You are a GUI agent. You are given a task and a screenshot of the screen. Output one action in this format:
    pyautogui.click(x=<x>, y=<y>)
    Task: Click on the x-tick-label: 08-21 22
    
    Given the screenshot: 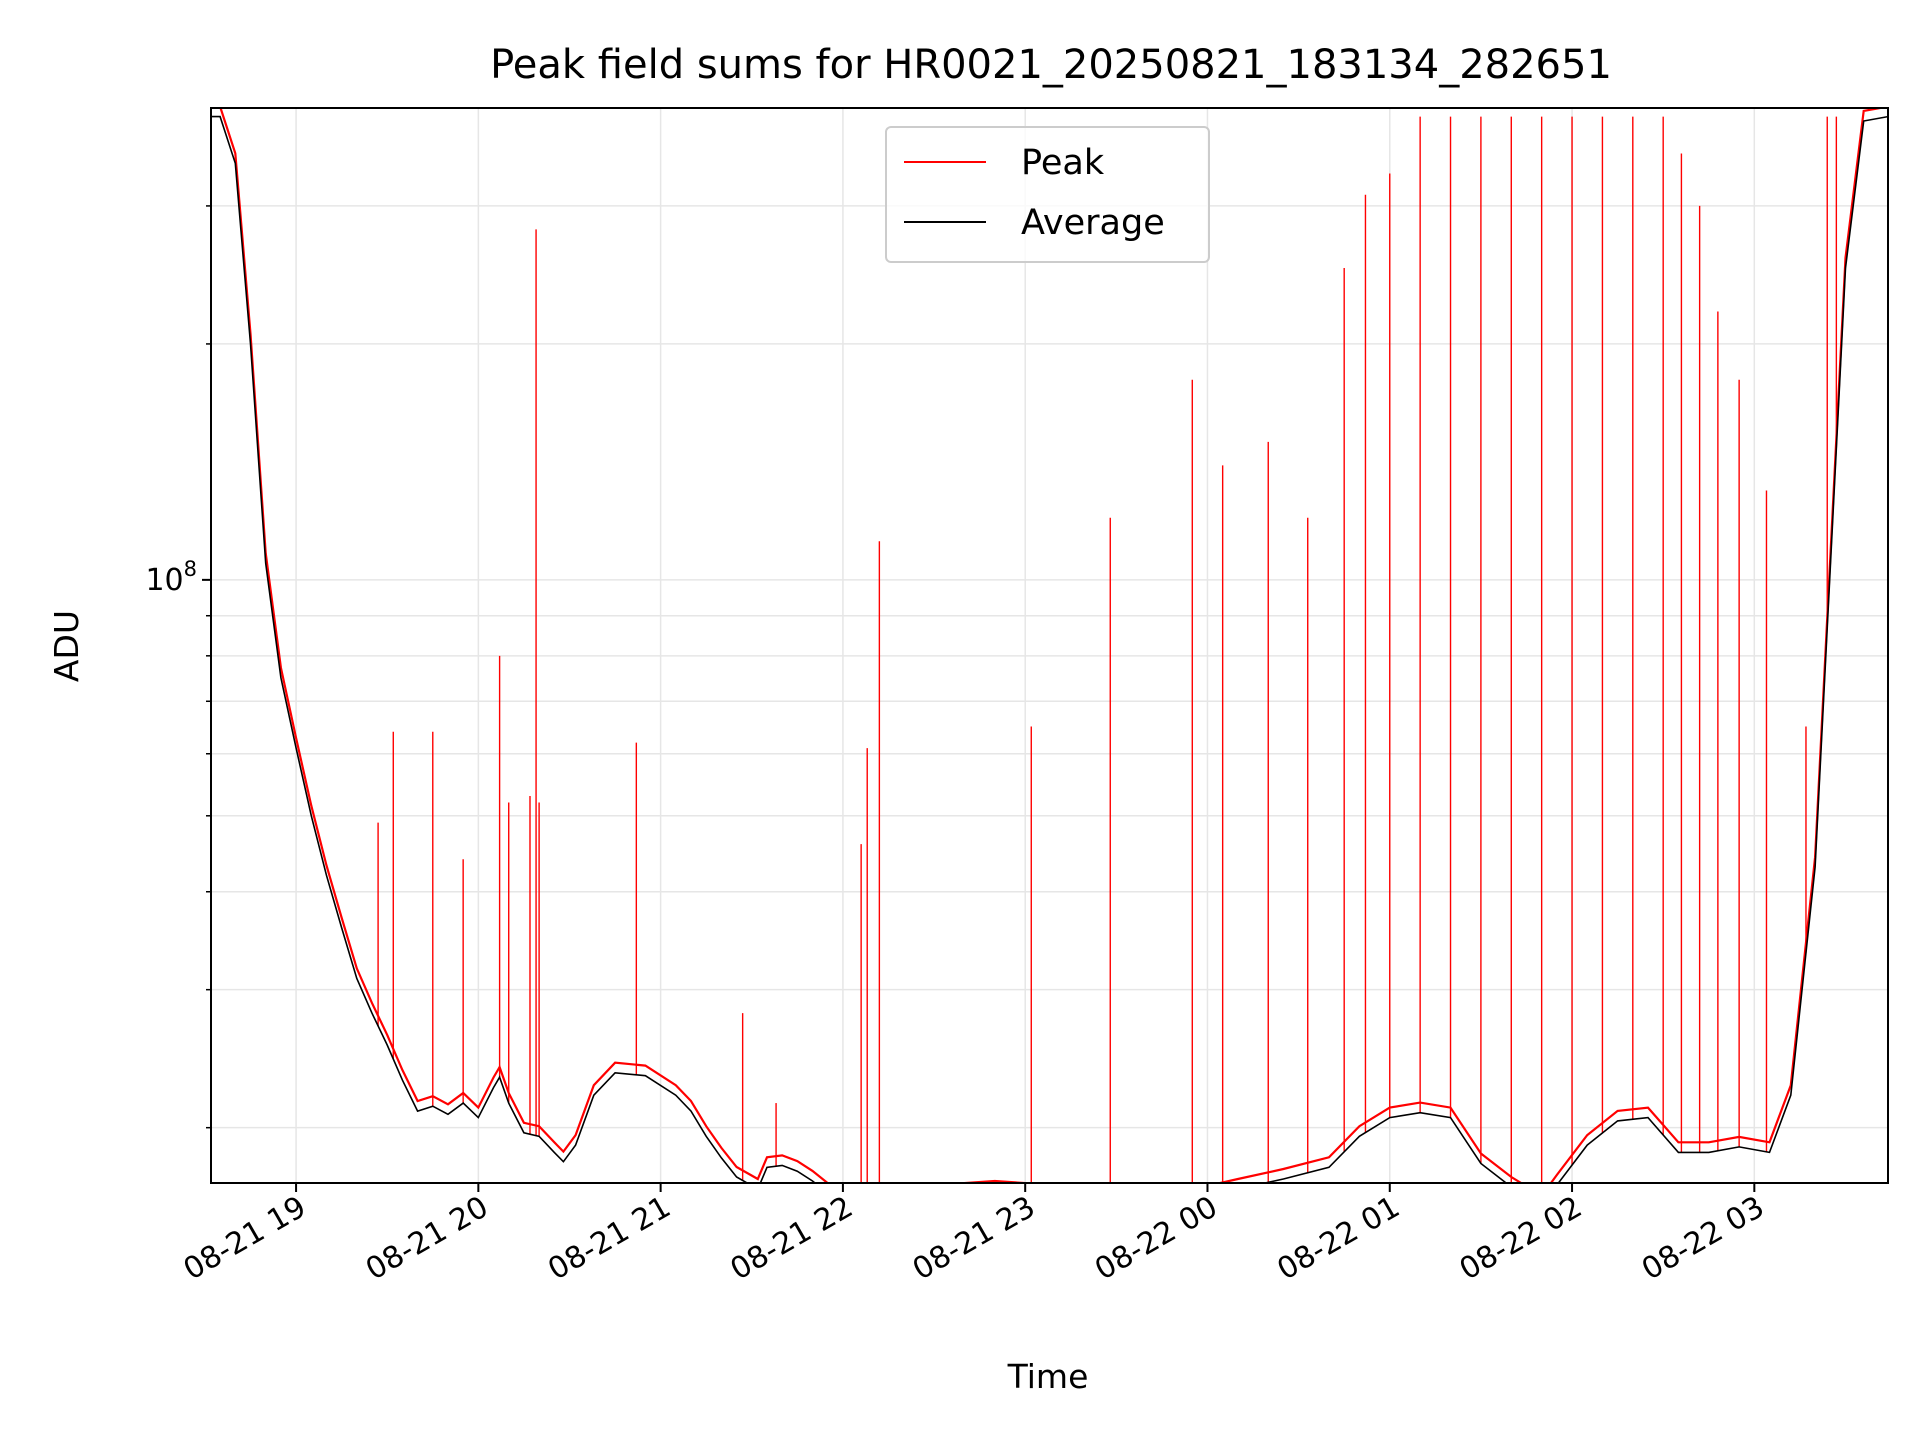 What is the action you would take?
    pyautogui.click(x=792, y=1239)
    